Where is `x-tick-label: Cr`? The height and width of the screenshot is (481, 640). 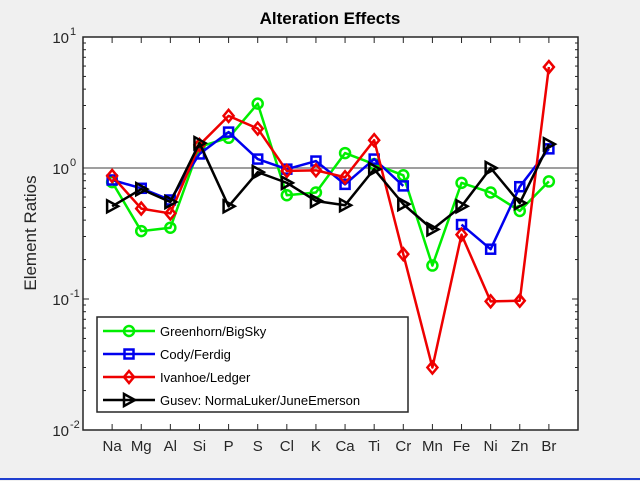 x-tick-label: Cr is located at coordinates (403, 446).